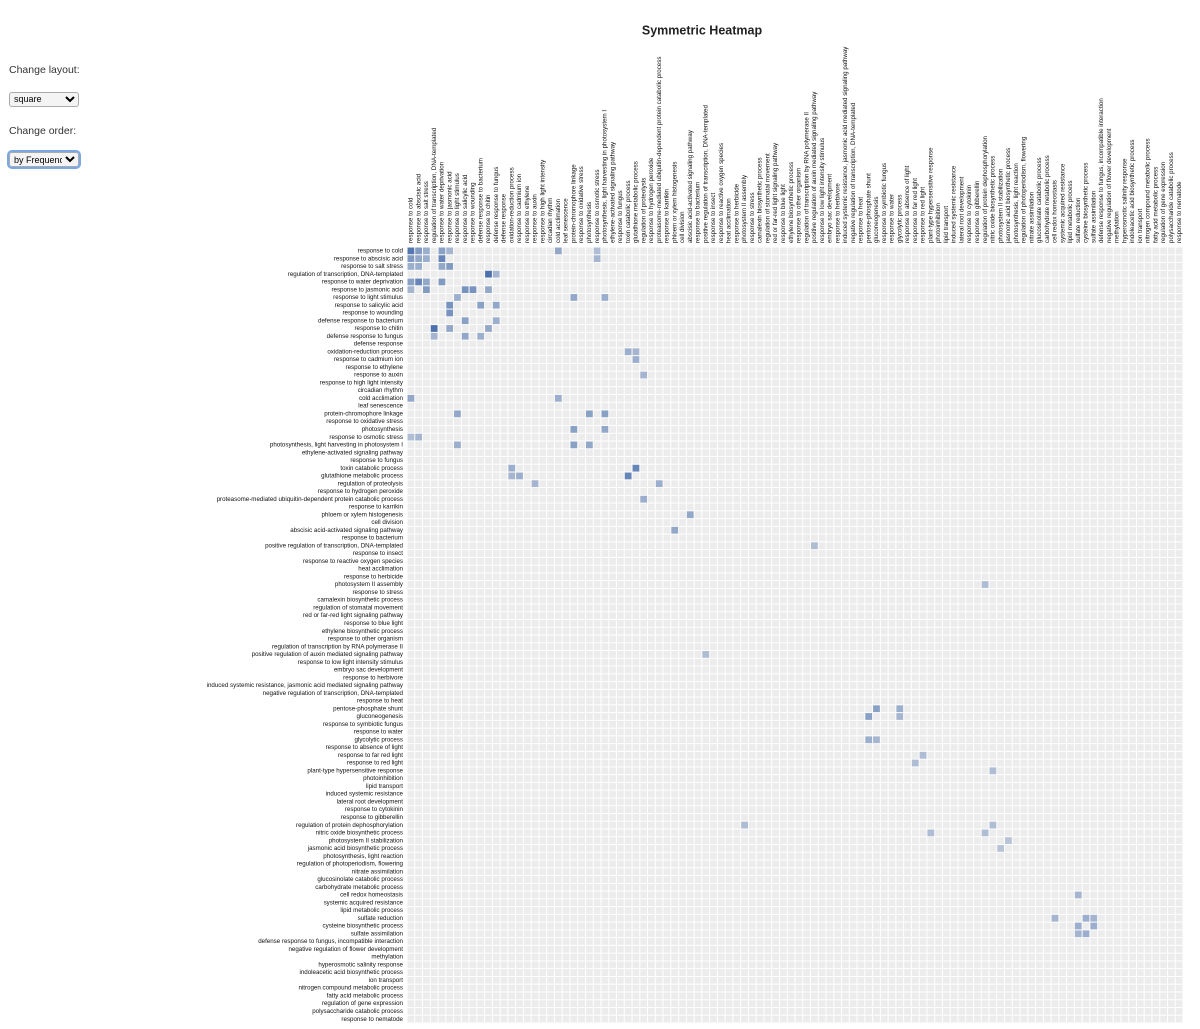 The image size is (1200, 1029). What do you see at coordinates (355, 770) in the screenshot?
I see `row-label: plant-type hypersensitive response` at bounding box center [355, 770].